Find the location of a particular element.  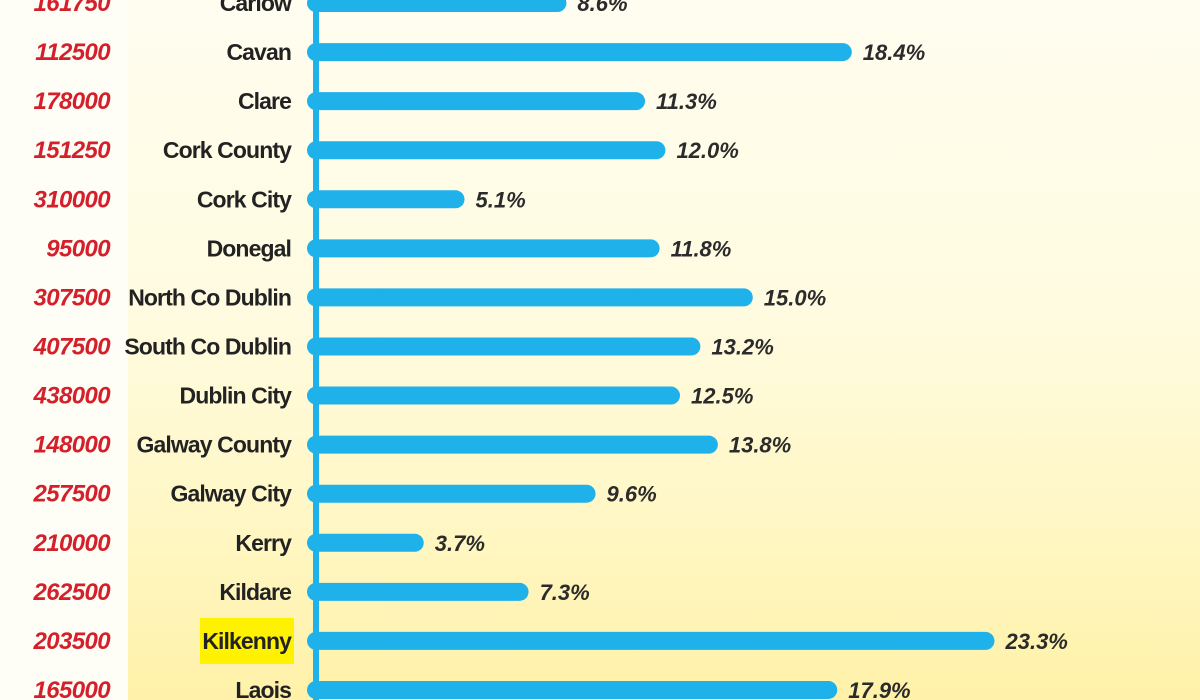

value-label: 17.9% is located at coordinates (879, 689).